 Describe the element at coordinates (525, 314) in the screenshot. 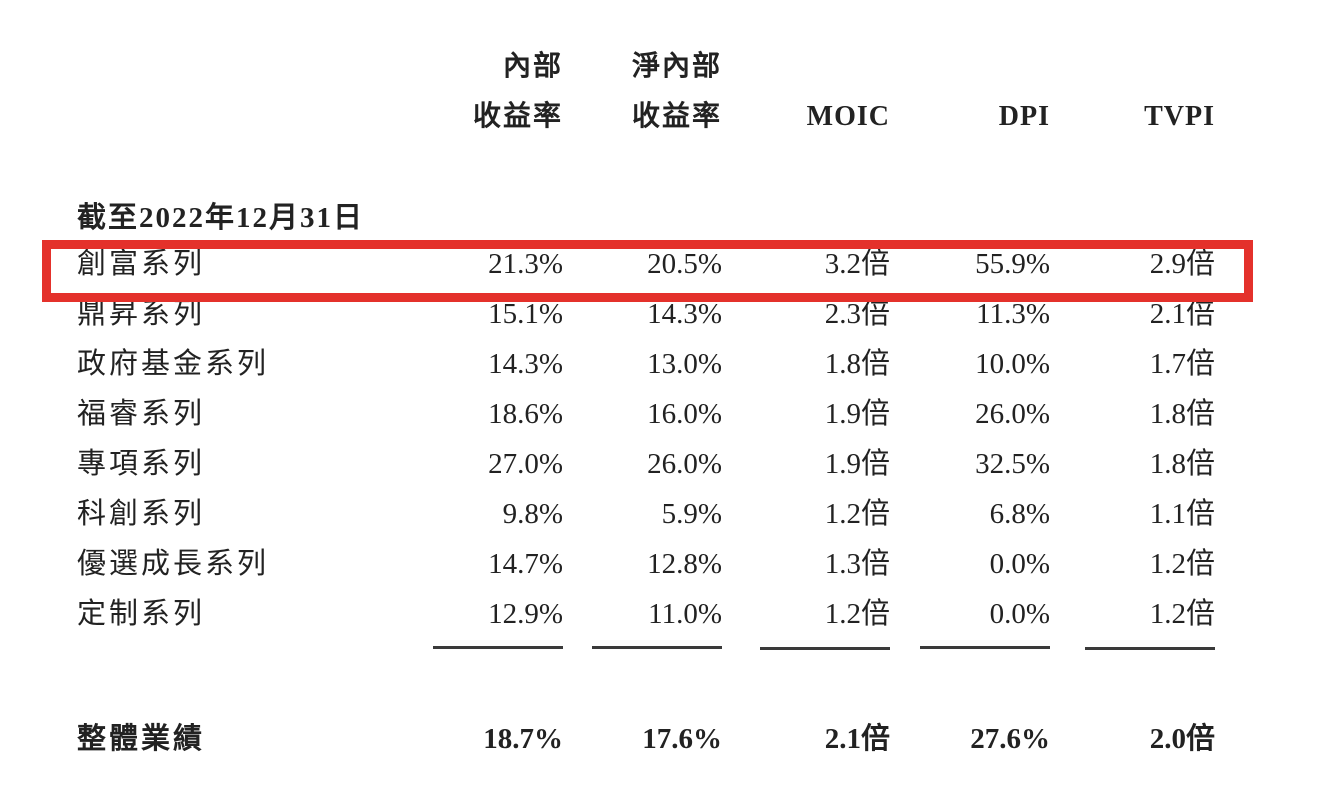

I see `cell-irr: 15.1%` at that location.